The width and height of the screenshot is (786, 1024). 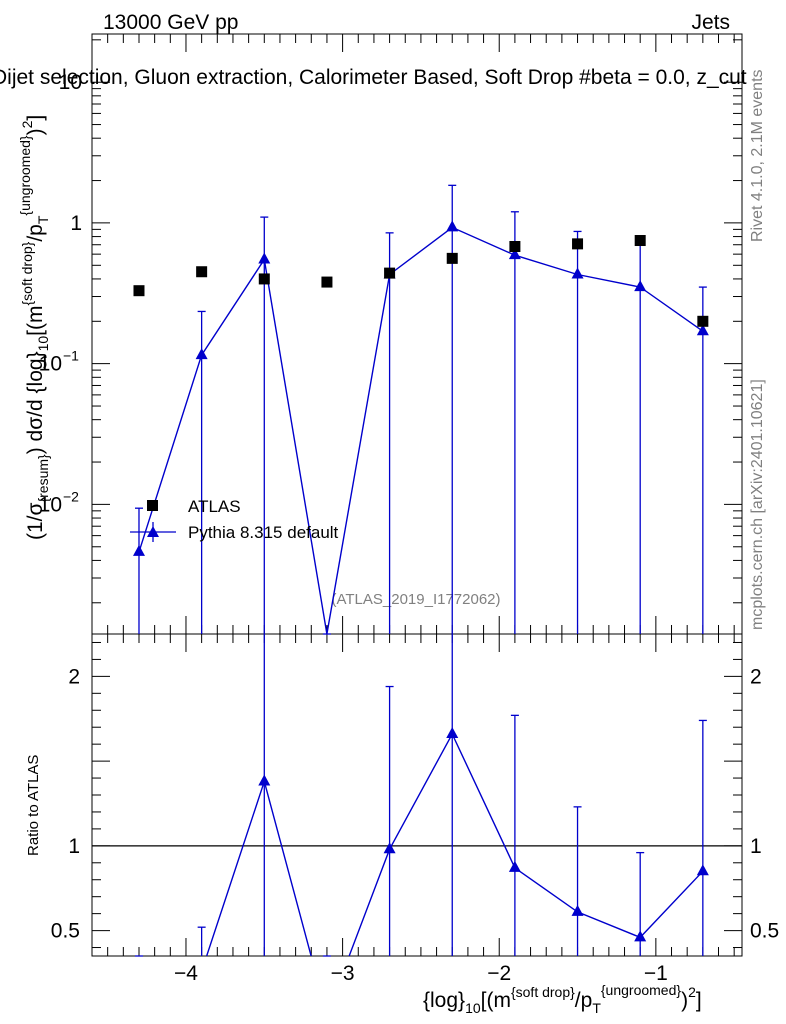 I want to click on energy-label: 13000 GeV pp, so click(x=170, y=22).